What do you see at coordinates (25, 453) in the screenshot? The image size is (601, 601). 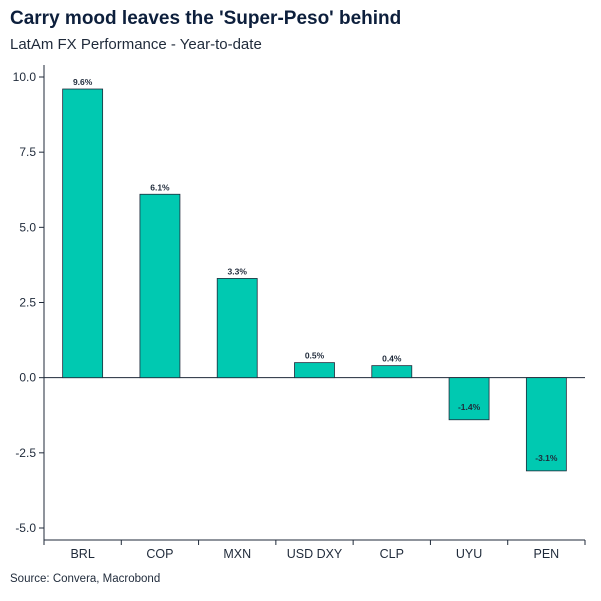 I see `y-tick-label: -2.5` at bounding box center [25, 453].